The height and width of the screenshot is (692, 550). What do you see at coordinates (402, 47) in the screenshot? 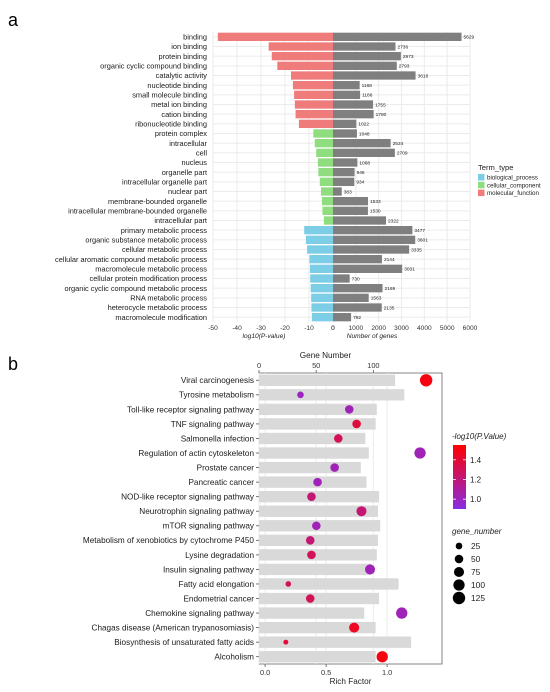
I see `bar-value-label: 2736` at bounding box center [402, 47].